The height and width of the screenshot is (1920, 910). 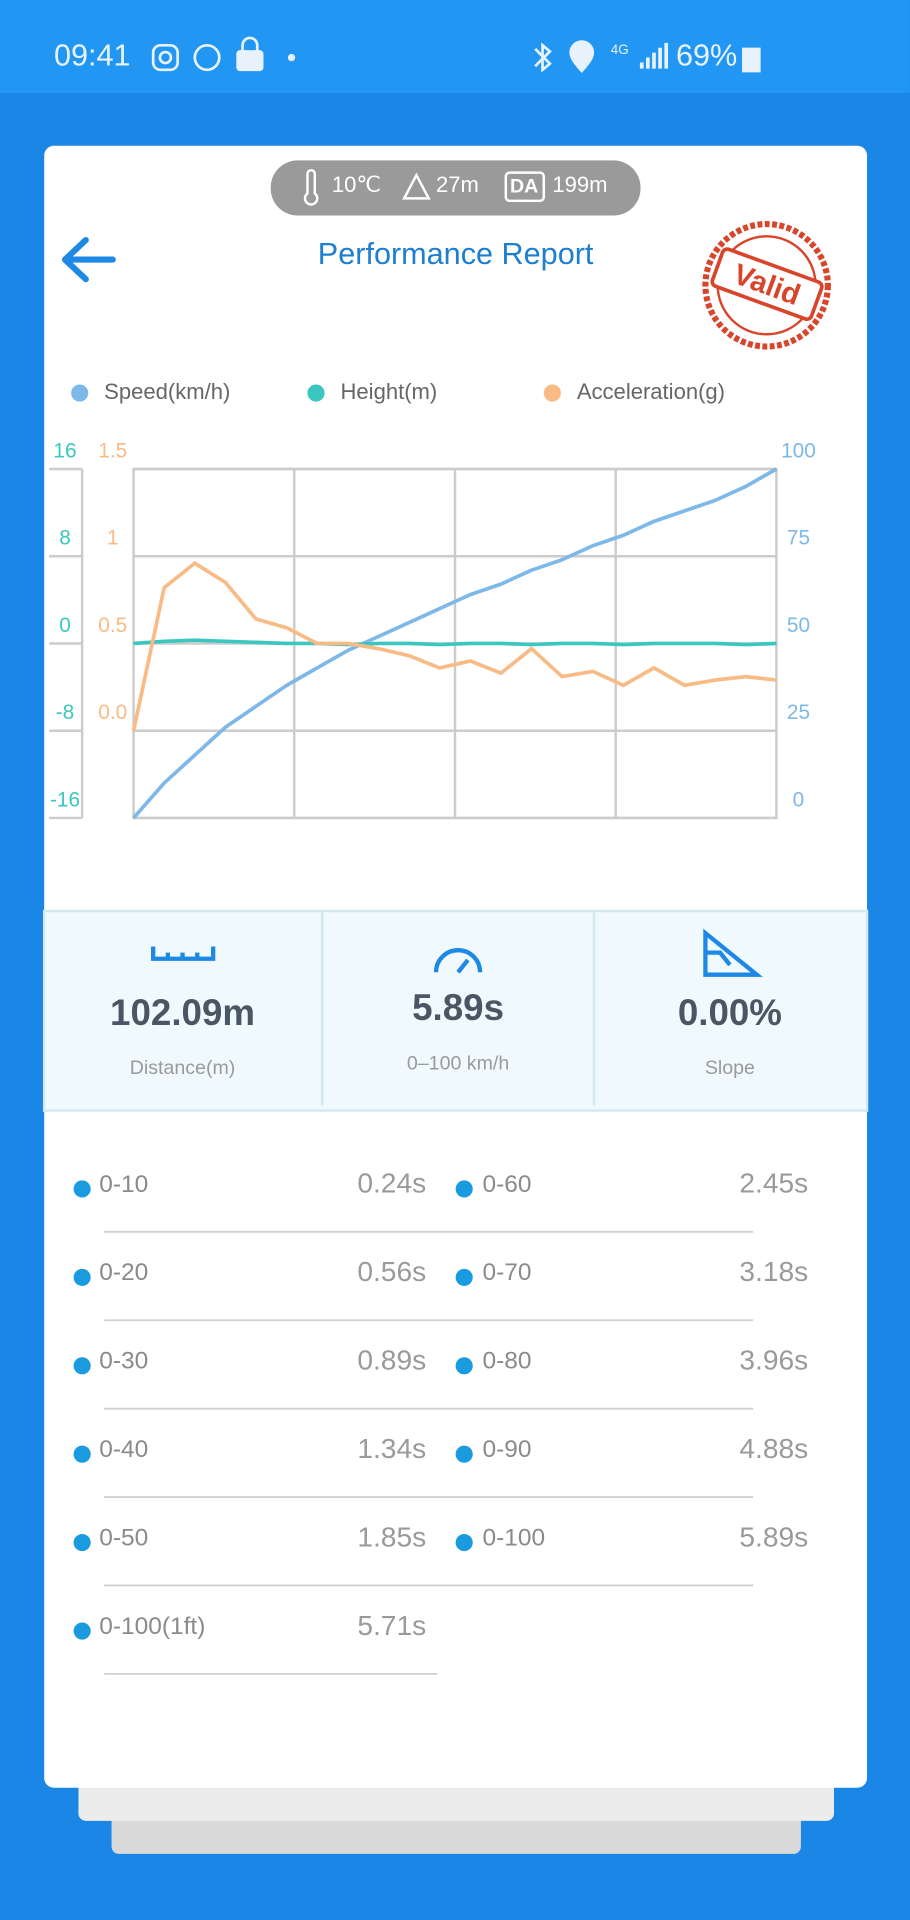 What do you see at coordinates (773, 1183) in the screenshot?
I see `split-time: 2.45s` at bounding box center [773, 1183].